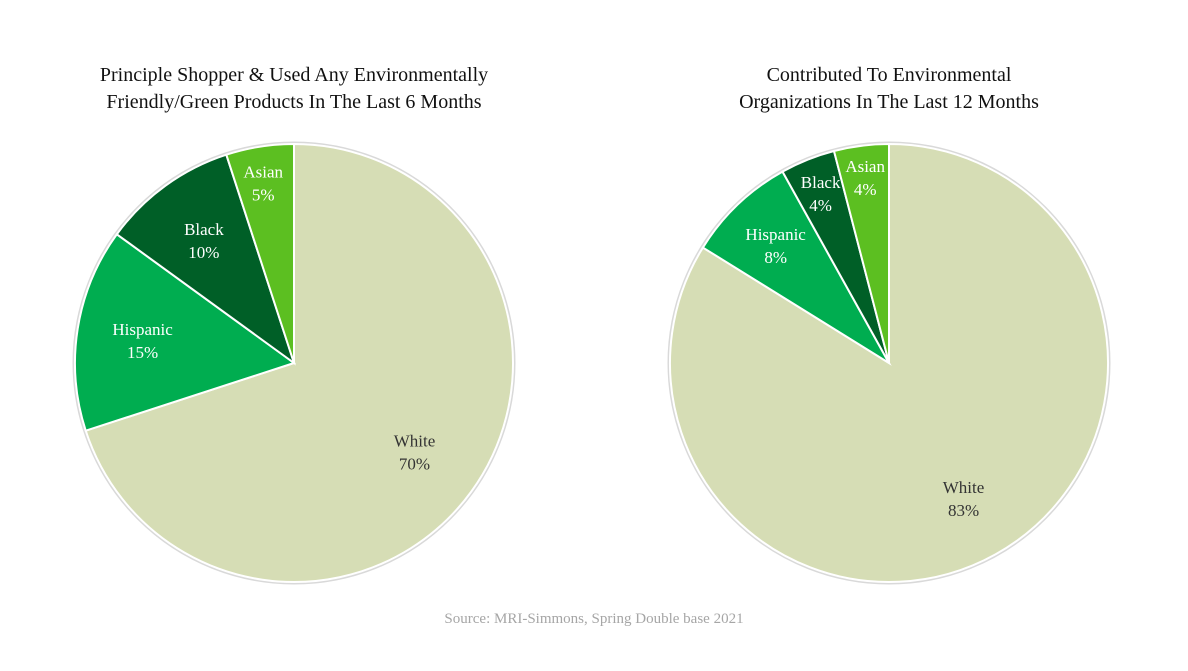  I want to click on pie-slice-black, so click(205, 259).